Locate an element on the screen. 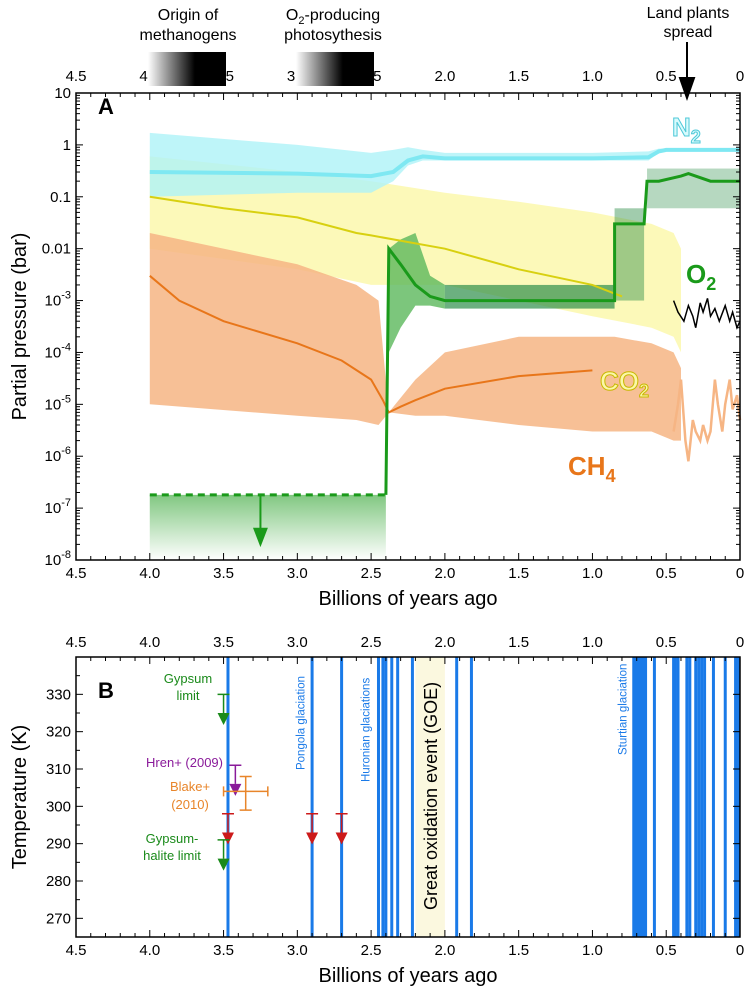 This screenshot has height=1000, width=748. x-tick-label-top: 3.0 is located at coordinates (297, 642).